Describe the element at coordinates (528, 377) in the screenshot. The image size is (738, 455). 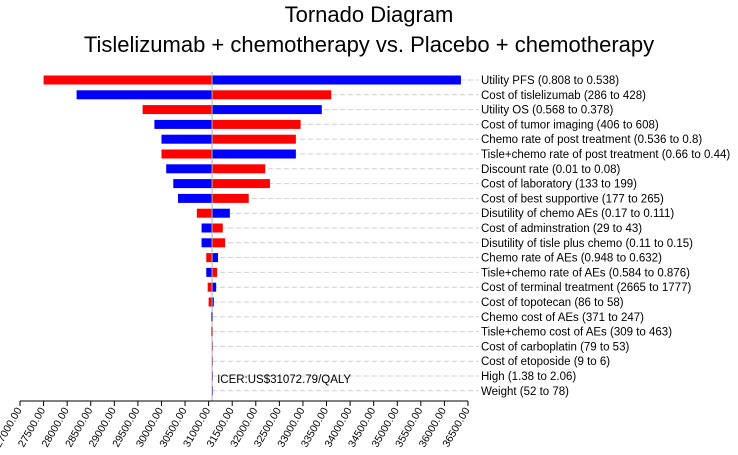
I see `bar-label: High (1.38 to 2.06)` at that location.